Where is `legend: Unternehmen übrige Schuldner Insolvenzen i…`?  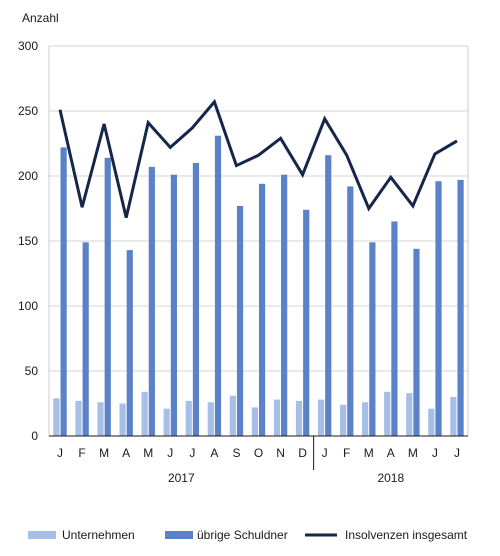 legend: Unternehmen übrige Schuldner Insolvenzen i… is located at coordinates (248, 535).